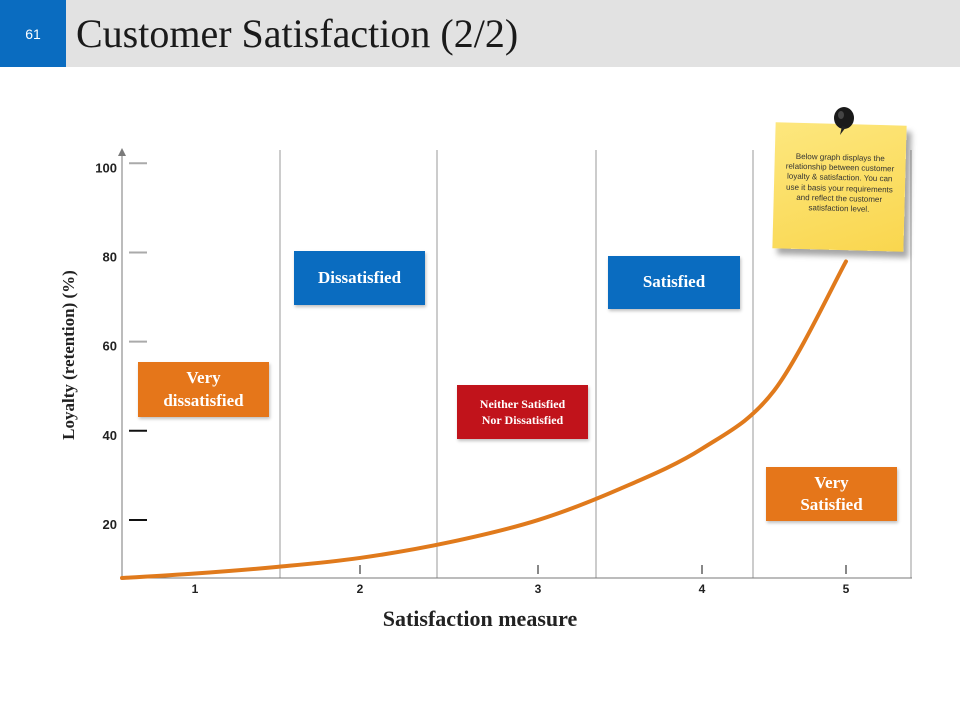 This screenshot has width=960, height=720. What do you see at coordinates (33, 33) in the screenshot?
I see `slide-number: 61` at bounding box center [33, 33].